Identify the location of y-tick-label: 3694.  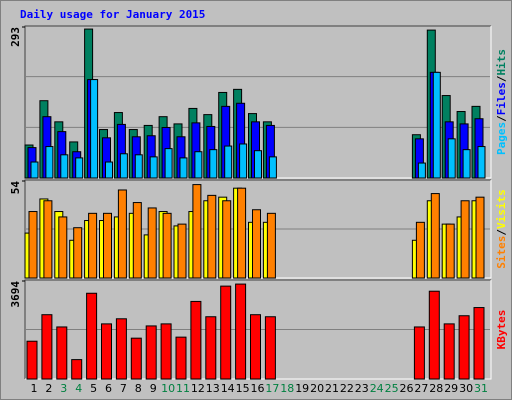
(15, 294).